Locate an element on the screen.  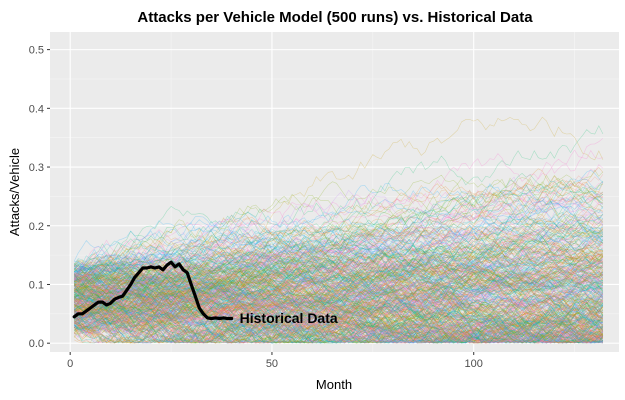
y-tick-label: 0.4 is located at coordinates (36, 109).